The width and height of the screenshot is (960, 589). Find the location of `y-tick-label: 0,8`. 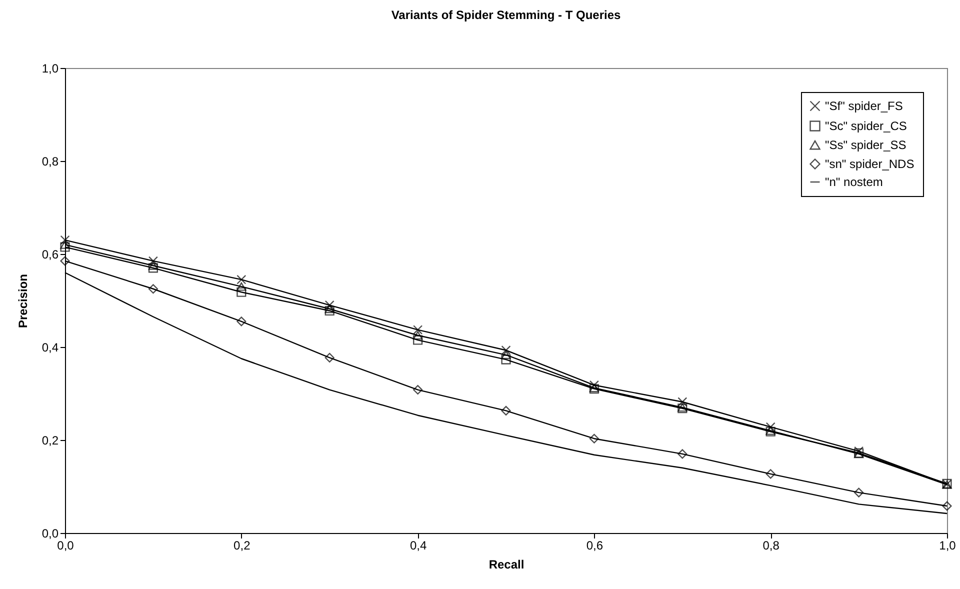

y-tick-label: 0,8 is located at coordinates (50, 161).